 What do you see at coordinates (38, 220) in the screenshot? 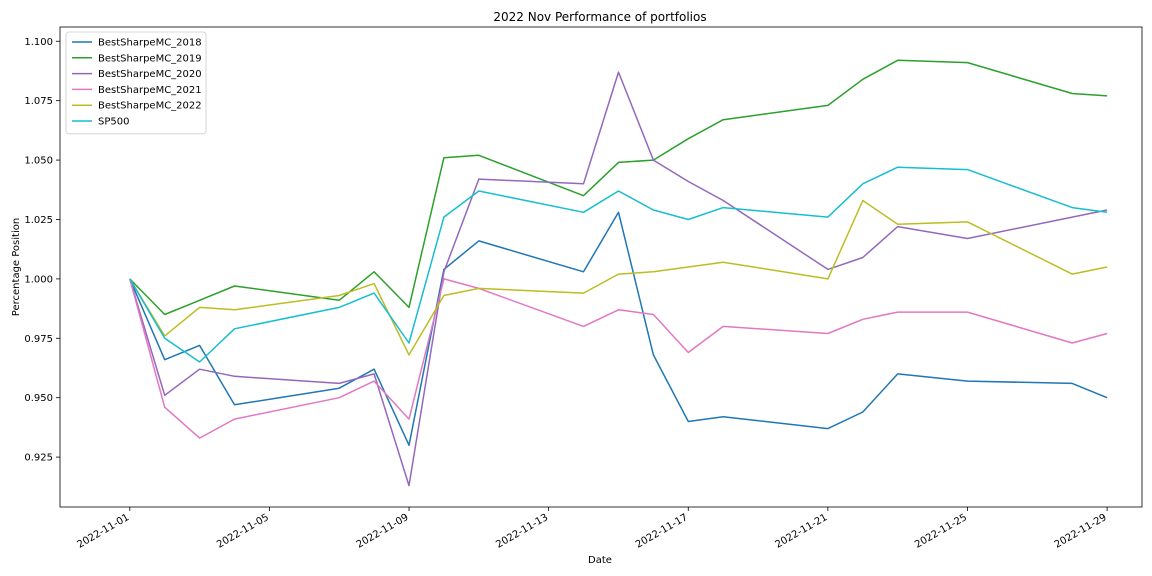
I see `y-tick-label: 1.025` at bounding box center [38, 220].